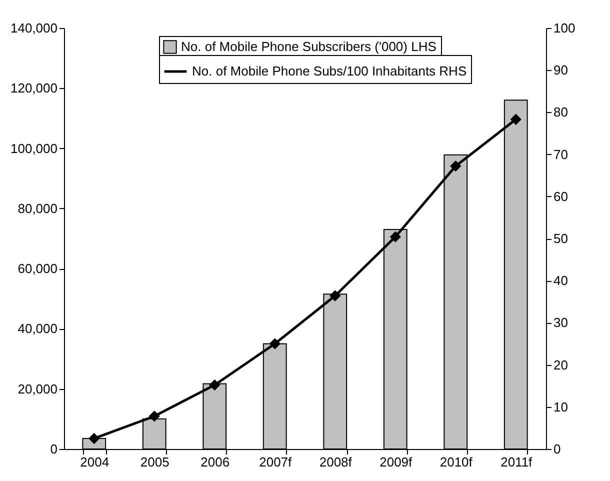  Describe the element at coordinates (557, 449) in the screenshot. I see `y2-tick-label: 0` at that location.